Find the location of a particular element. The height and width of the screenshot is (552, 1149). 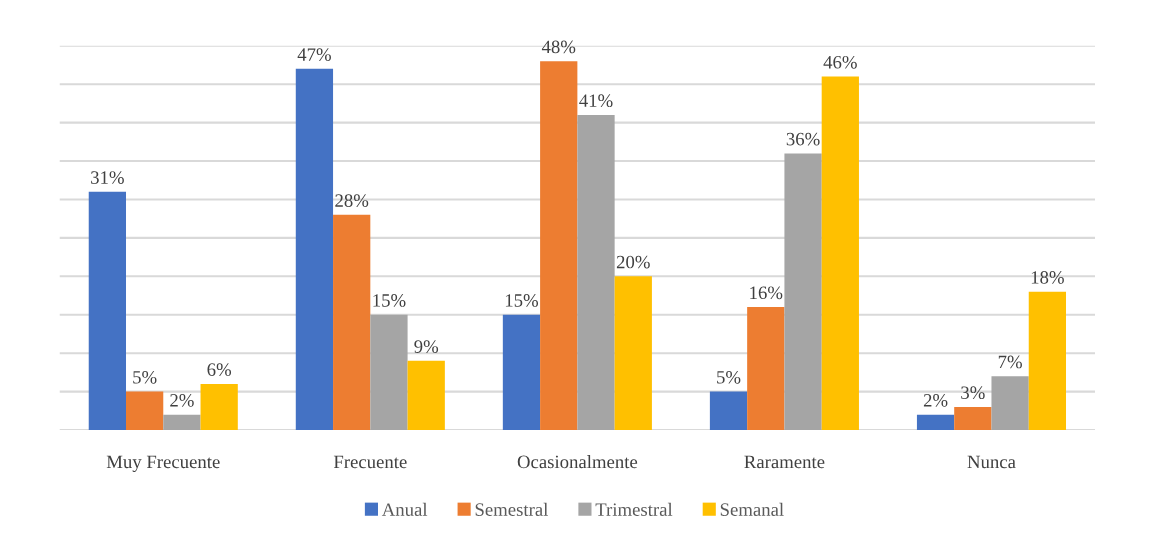

x-tick-label: Muy Frecuente is located at coordinates (163, 464).